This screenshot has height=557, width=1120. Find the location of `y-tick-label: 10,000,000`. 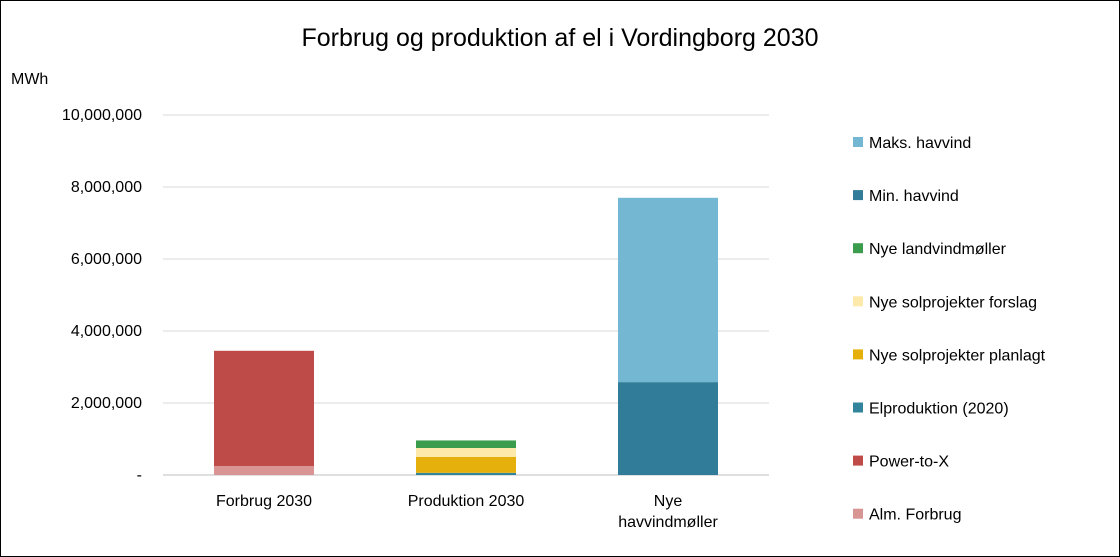

y-tick-label: 10,000,000 is located at coordinates (102, 115).